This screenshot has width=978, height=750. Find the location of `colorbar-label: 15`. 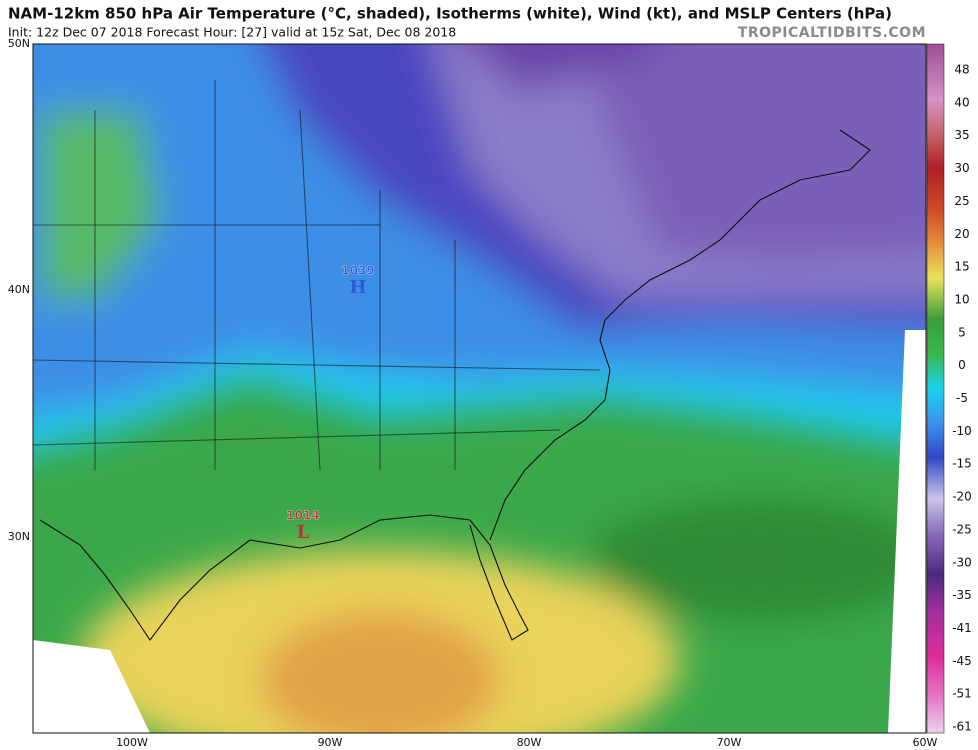

colorbar-label: 15 is located at coordinates (961, 267).